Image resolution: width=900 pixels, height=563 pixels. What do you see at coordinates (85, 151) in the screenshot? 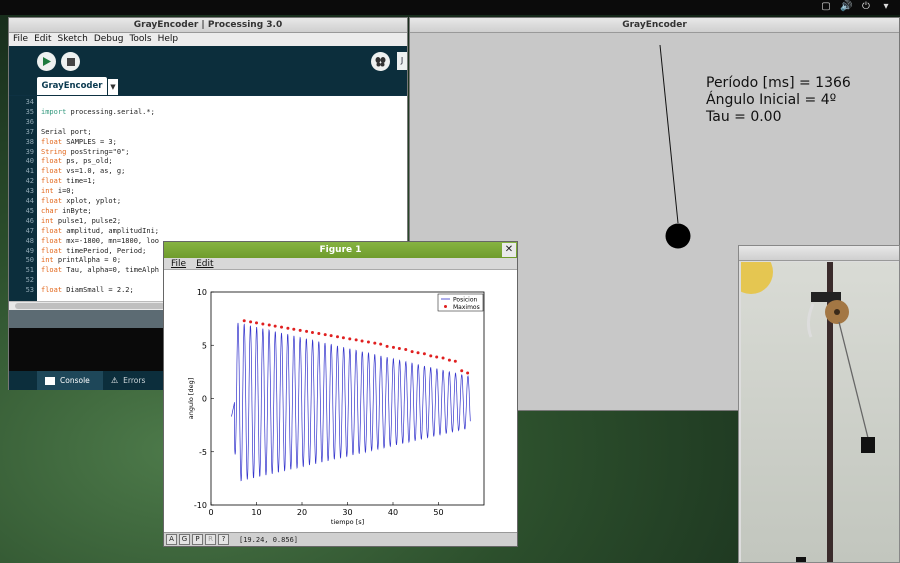
I see `code-text: String posString="0";` at bounding box center [85, 151].